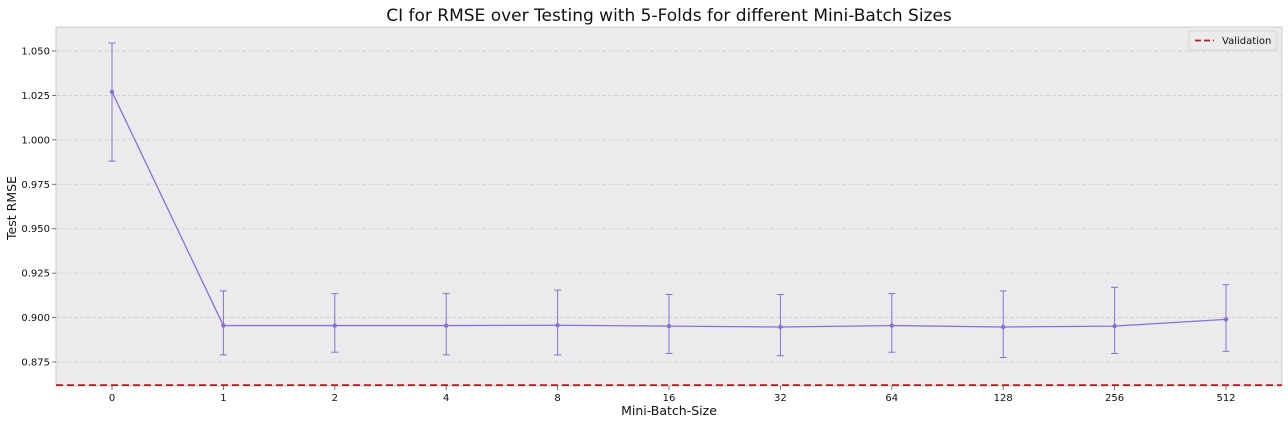 The image size is (1288, 424). What do you see at coordinates (35, 185) in the screenshot?
I see `y-tick-label: 0.975` at bounding box center [35, 185].